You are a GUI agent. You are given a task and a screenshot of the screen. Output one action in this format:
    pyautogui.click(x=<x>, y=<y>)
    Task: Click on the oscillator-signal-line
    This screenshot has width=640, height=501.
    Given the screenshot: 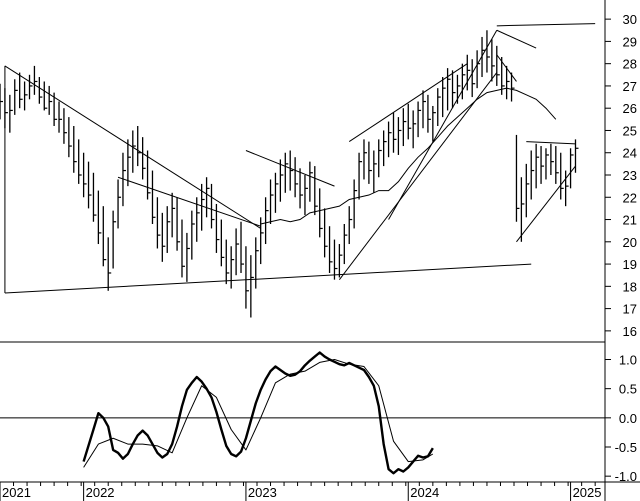 What is the action you would take?
    pyautogui.click(x=258, y=413)
    